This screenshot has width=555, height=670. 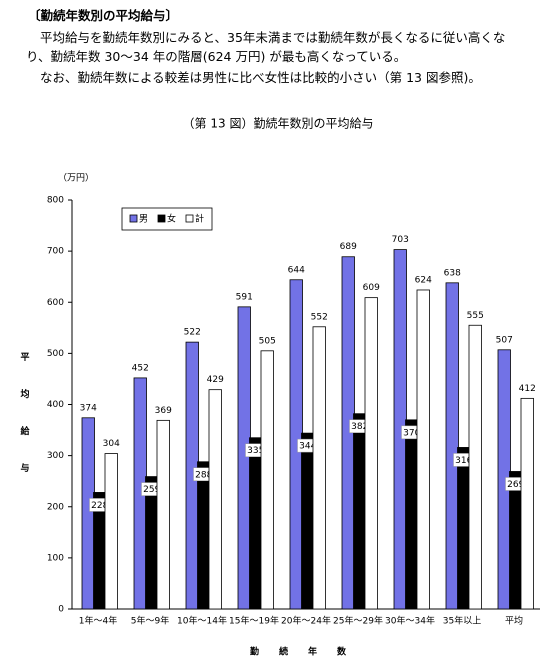 What do you see at coordinates (307, 447) in the screenshot?
I see `value-label: 344` at bounding box center [307, 447].